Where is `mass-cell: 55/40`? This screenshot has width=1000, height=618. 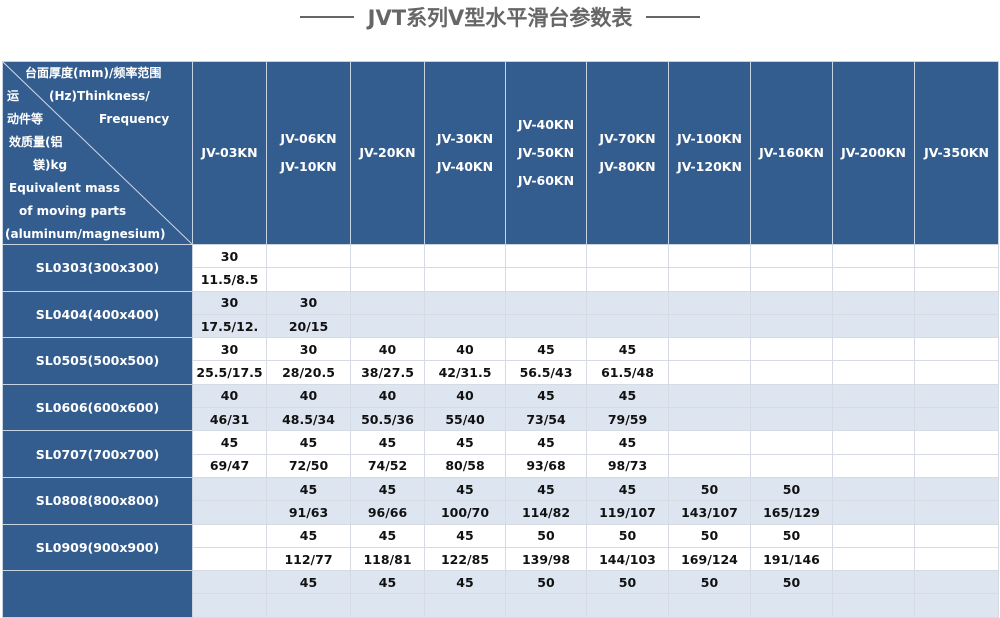 mass-cell: 55/40 is located at coordinates (465, 419).